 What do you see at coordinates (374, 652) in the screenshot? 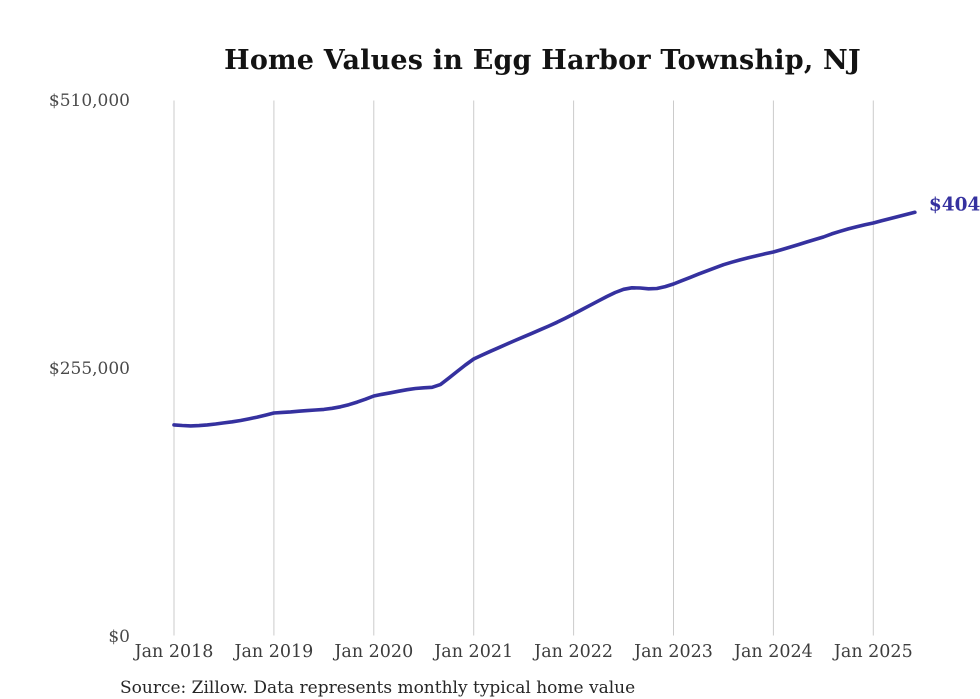
I see `x-tick-label: Jan 2020` at bounding box center [374, 652].